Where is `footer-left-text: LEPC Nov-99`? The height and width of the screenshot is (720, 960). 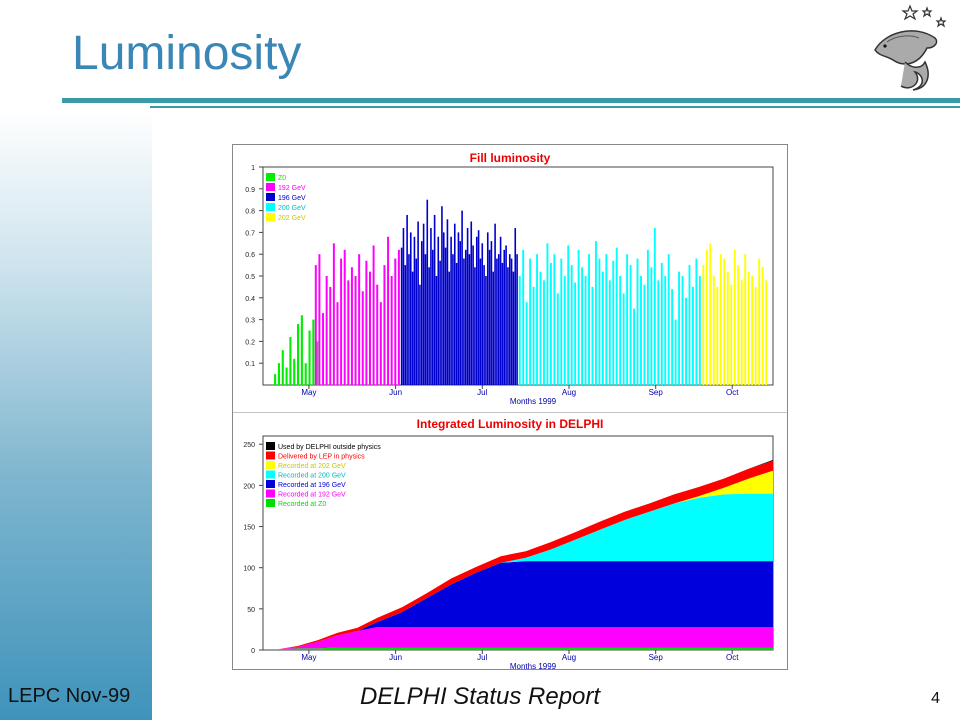
footer-left-text: LEPC Nov-99 is located at coordinates (69, 696).